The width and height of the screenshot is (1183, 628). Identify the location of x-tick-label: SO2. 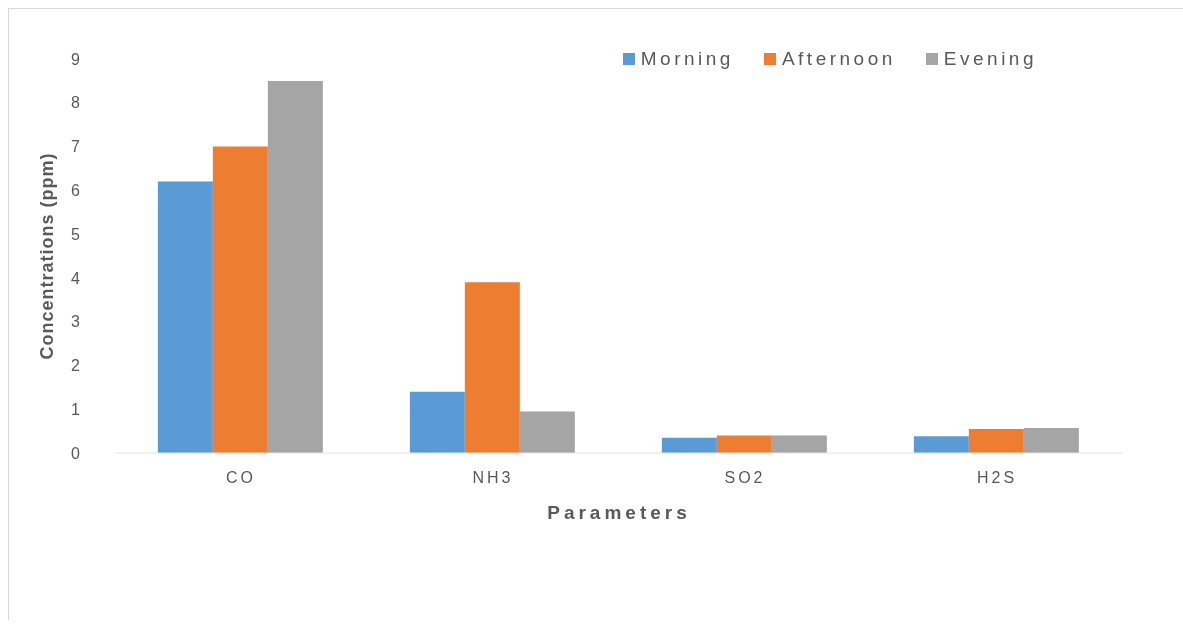
(745, 478).